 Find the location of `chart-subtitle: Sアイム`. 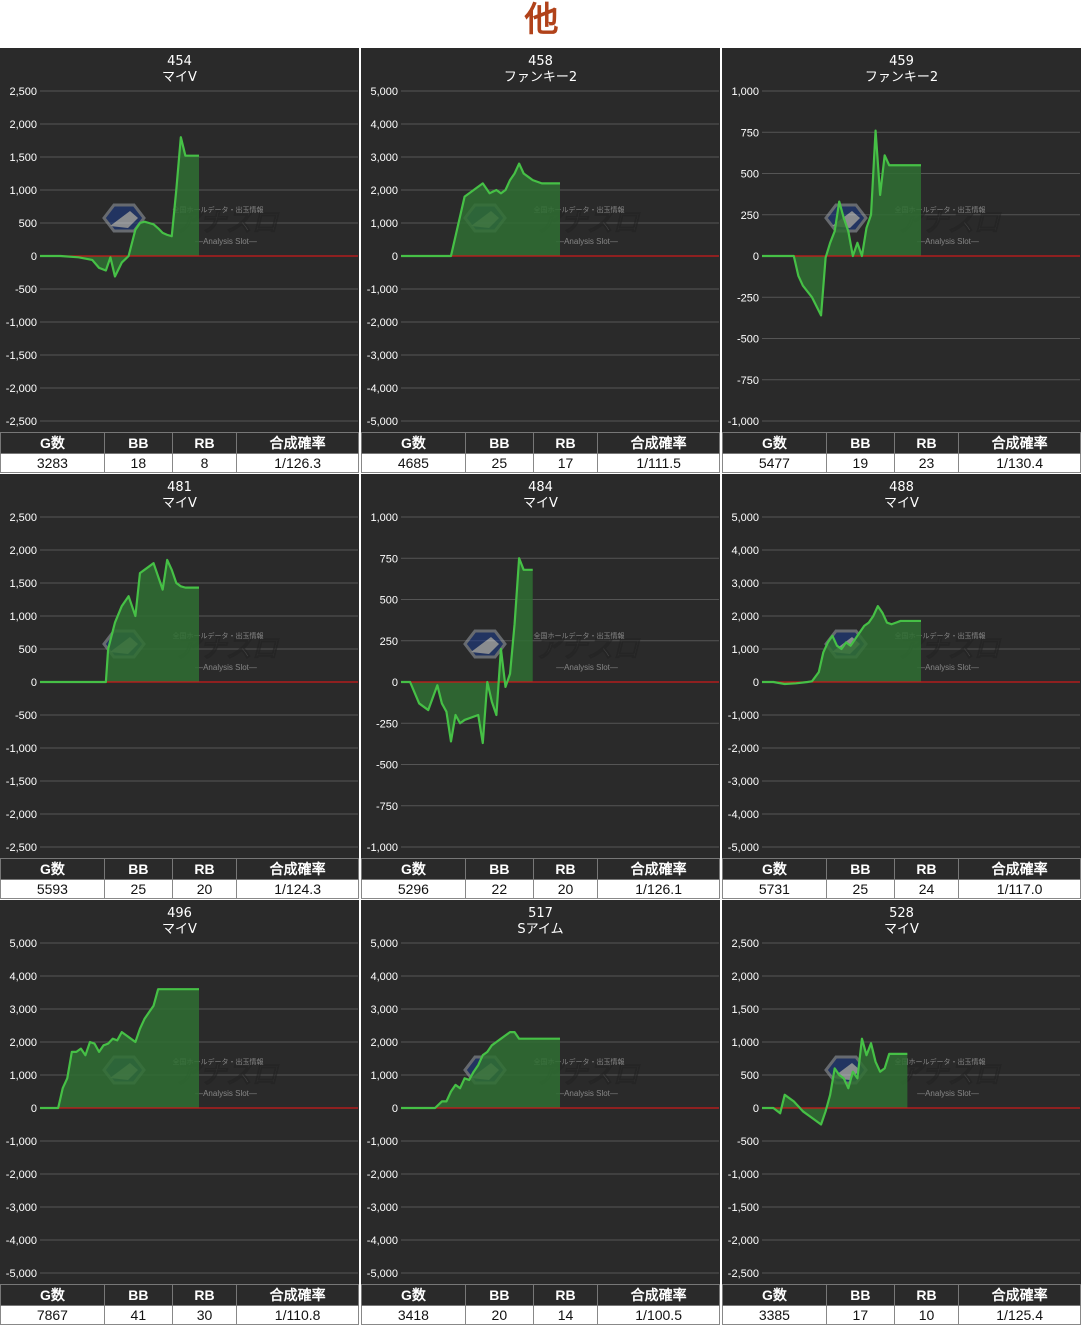

chart-subtitle: Sアイム is located at coordinates (540, 929).